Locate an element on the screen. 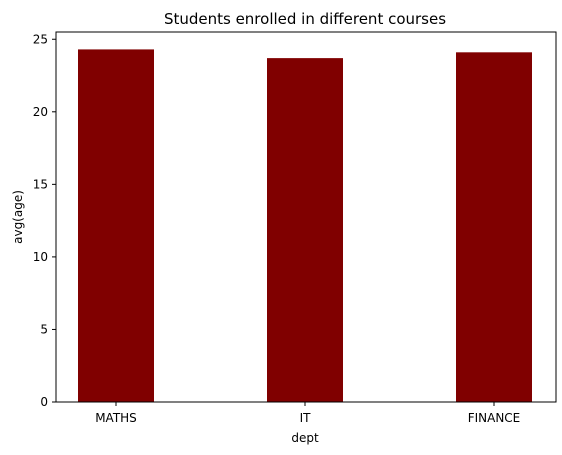 This screenshot has width=562, height=455. bar-finance is located at coordinates (494, 227).